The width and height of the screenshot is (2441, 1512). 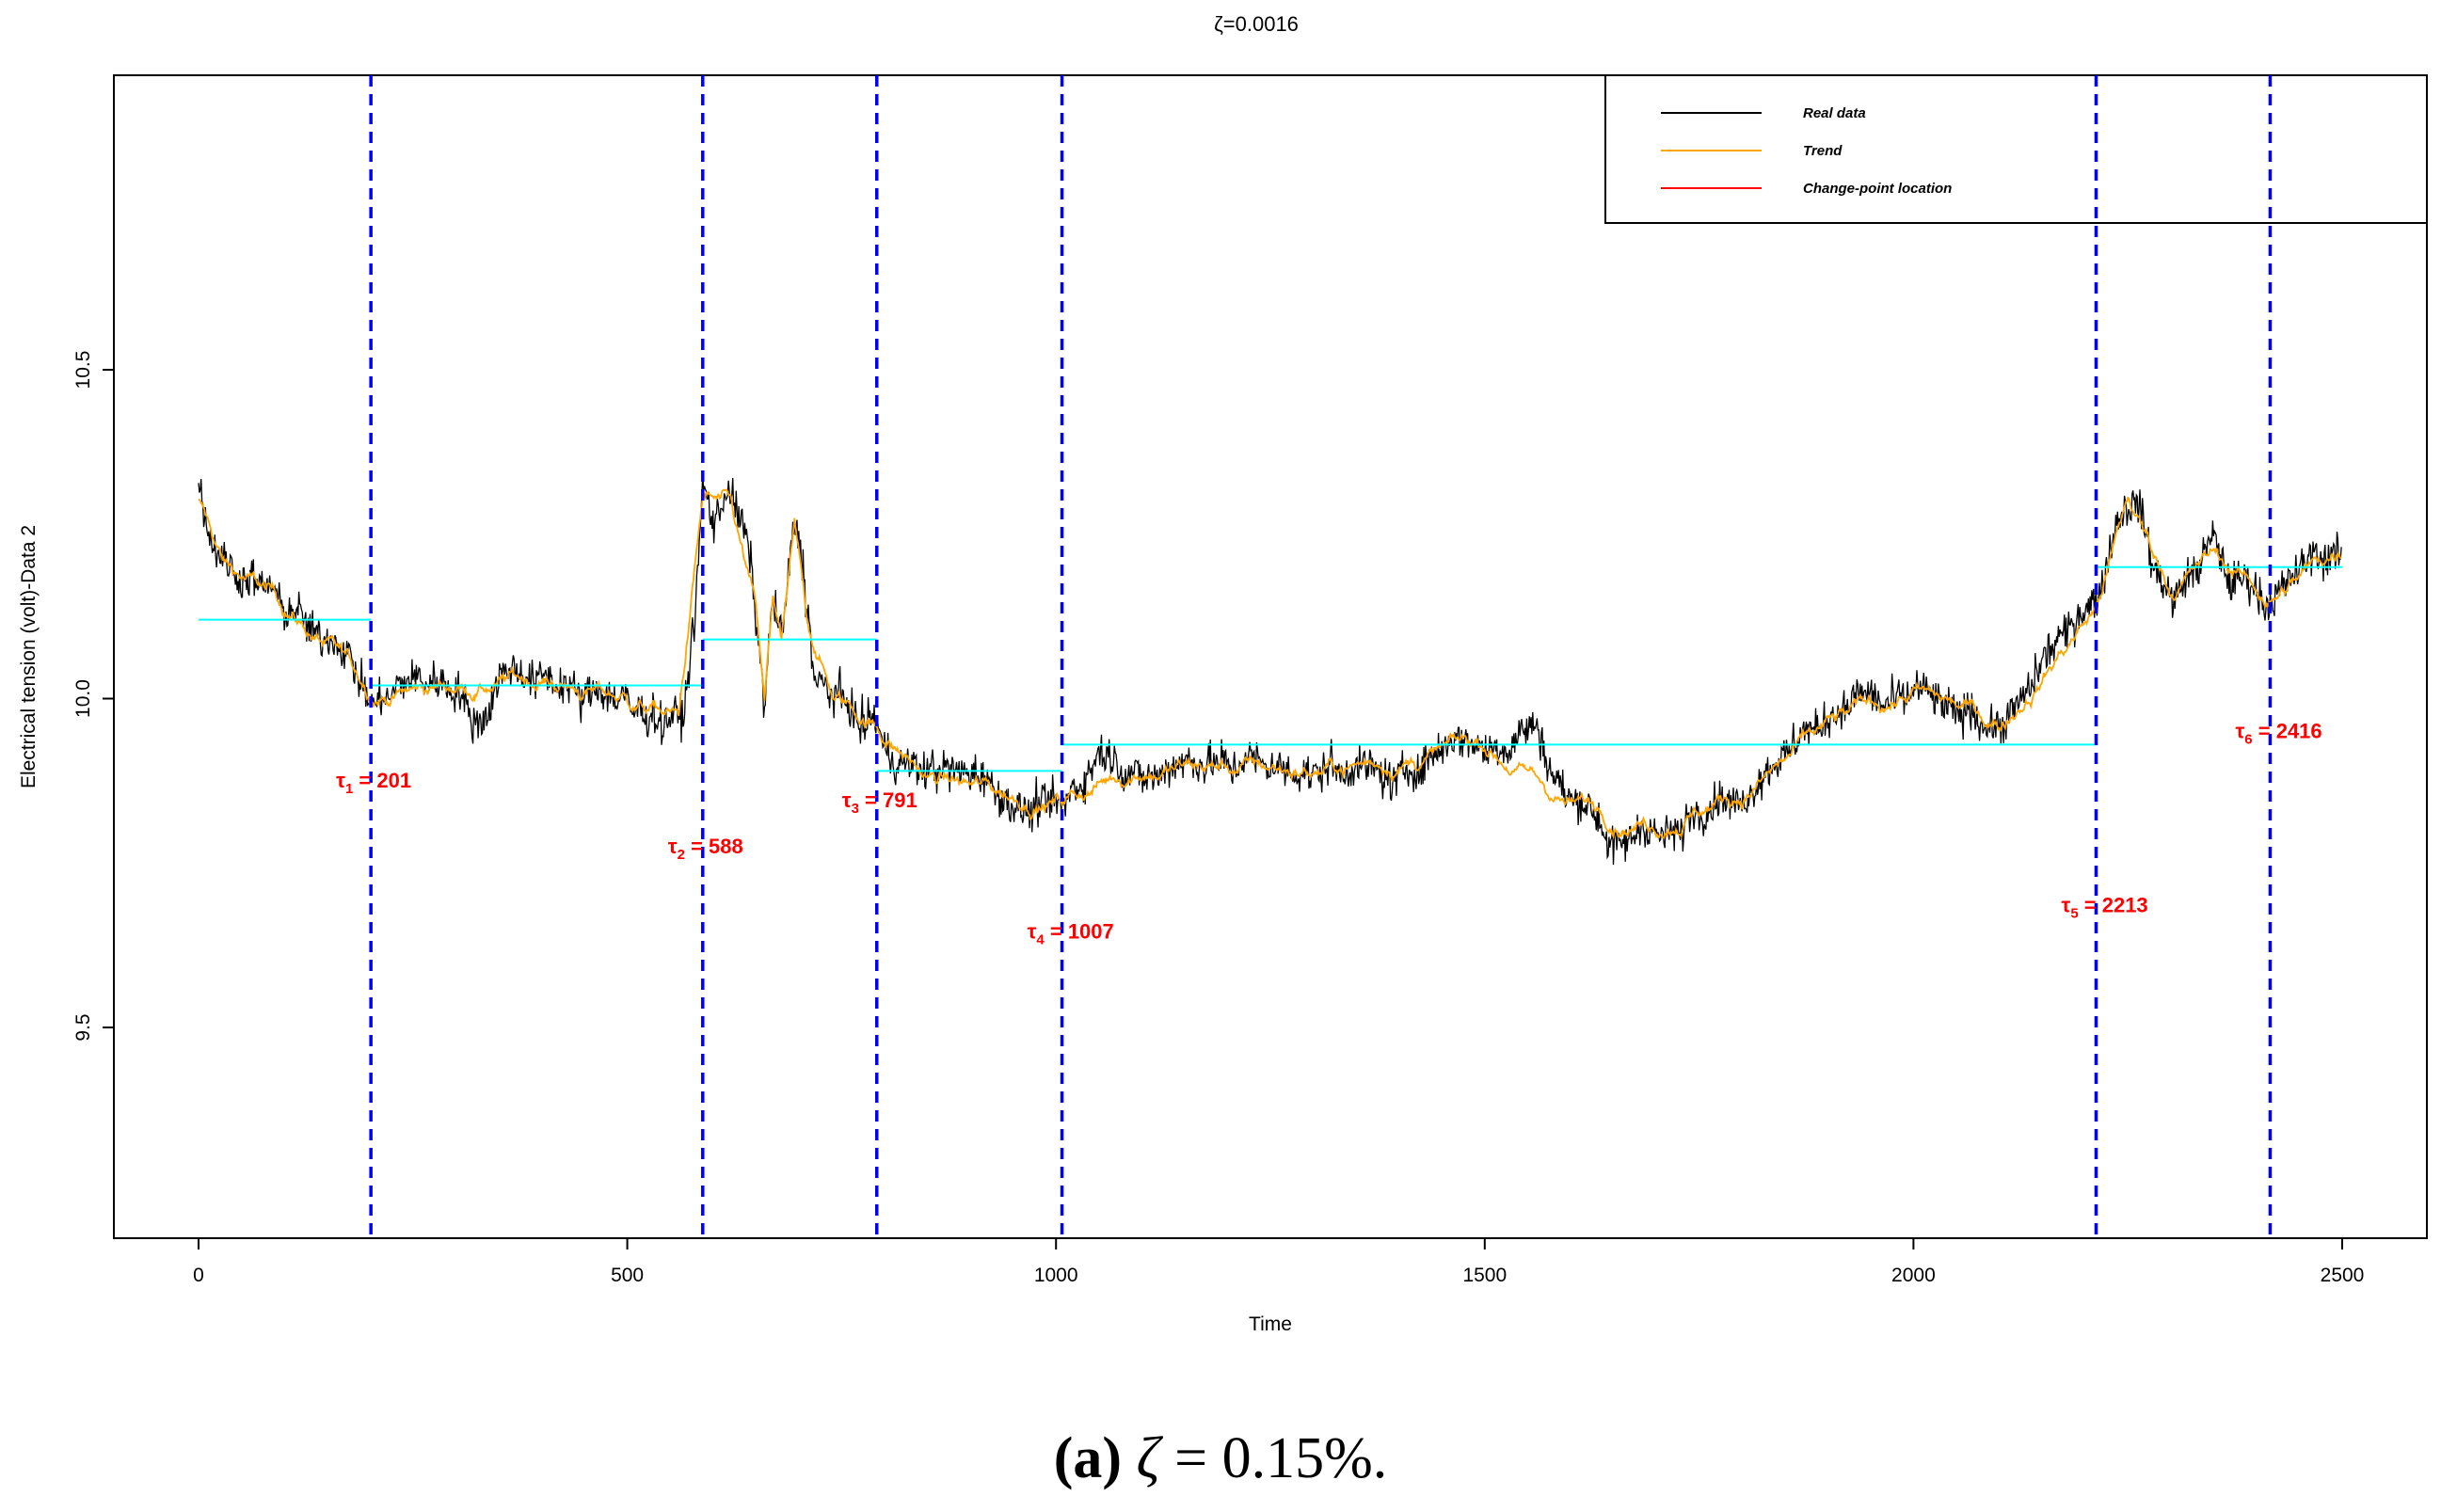 What do you see at coordinates (83, 371) in the screenshot?
I see `y-tick-label: 10.5` at bounding box center [83, 371].